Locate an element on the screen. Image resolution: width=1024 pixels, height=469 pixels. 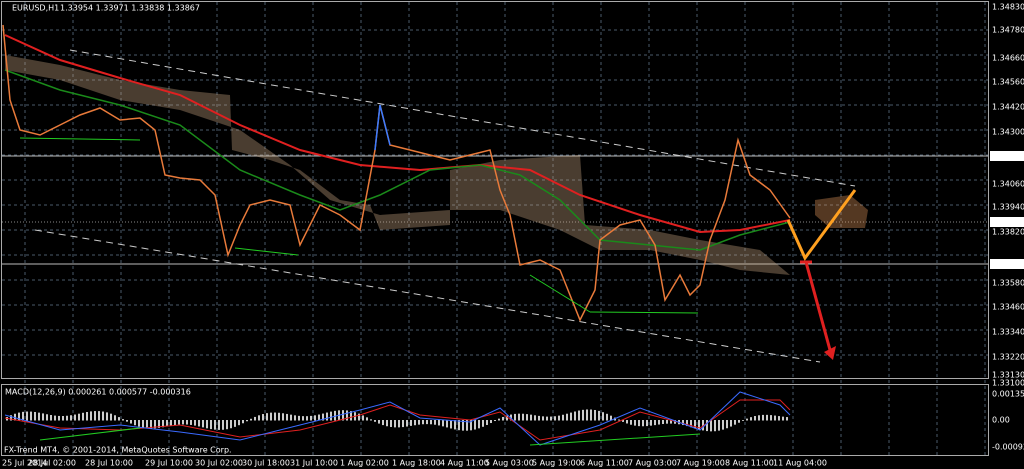
price-path is located at coordinates (382, 127).